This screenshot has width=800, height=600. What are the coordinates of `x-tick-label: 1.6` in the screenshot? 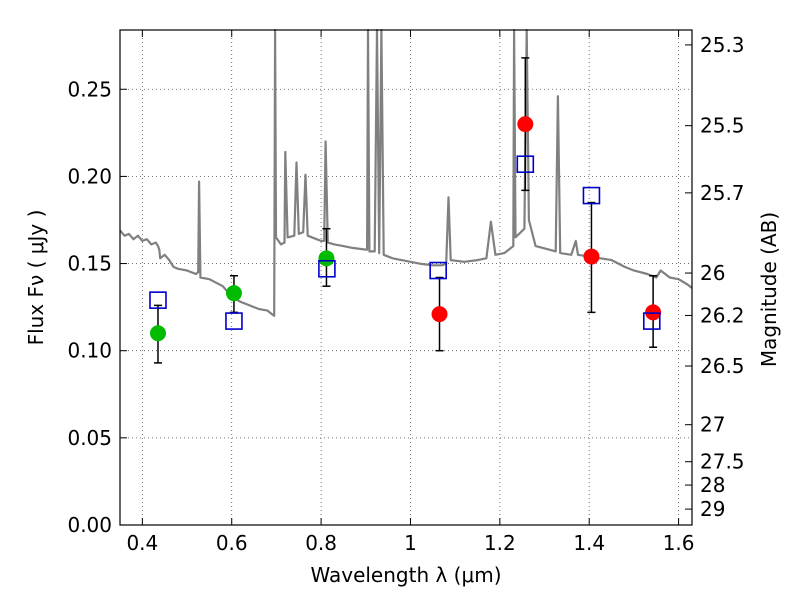 It's located at (679, 543).